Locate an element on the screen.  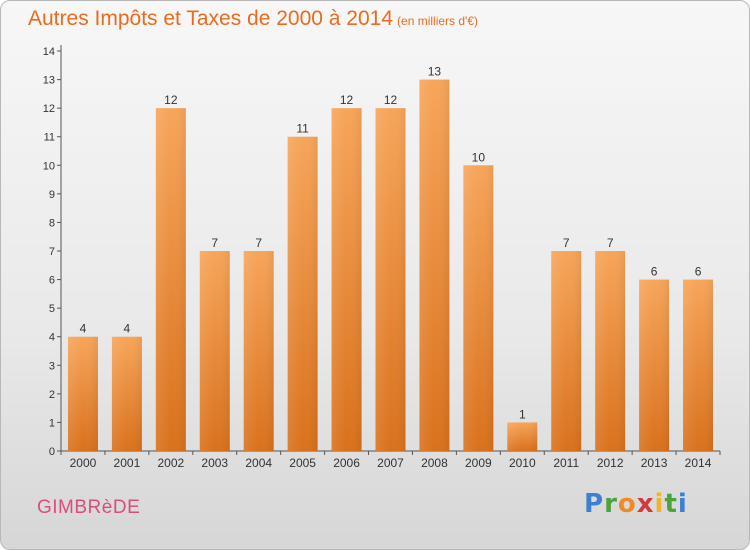
x-tick-label: 2004 is located at coordinates (258, 463).